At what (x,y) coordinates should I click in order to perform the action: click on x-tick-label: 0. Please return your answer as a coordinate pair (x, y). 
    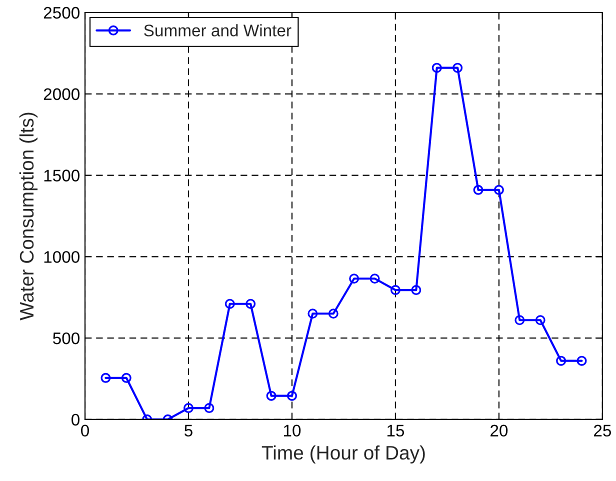
    Looking at the image, I should click on (85, 430).